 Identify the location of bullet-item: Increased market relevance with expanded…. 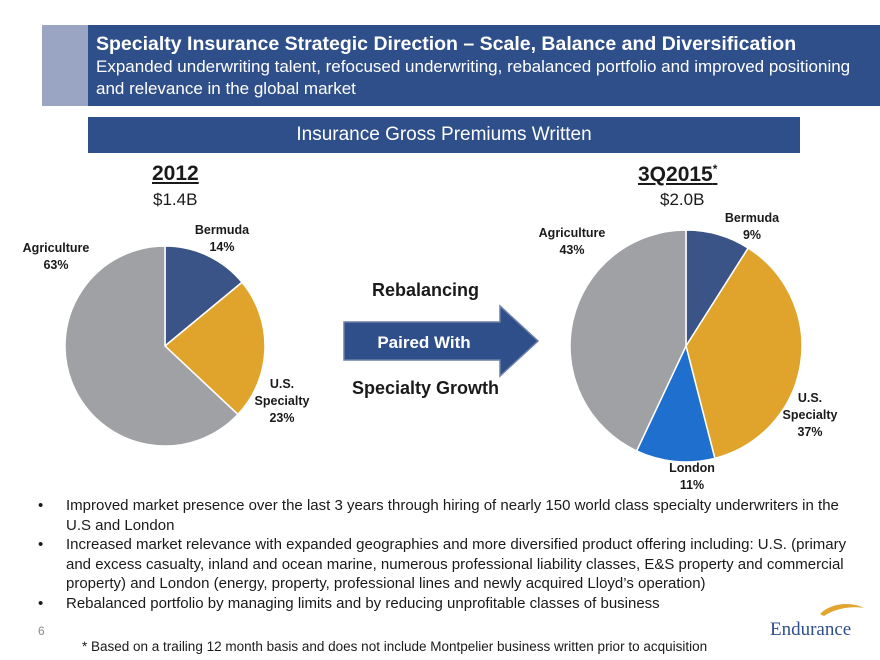
(445, 564).